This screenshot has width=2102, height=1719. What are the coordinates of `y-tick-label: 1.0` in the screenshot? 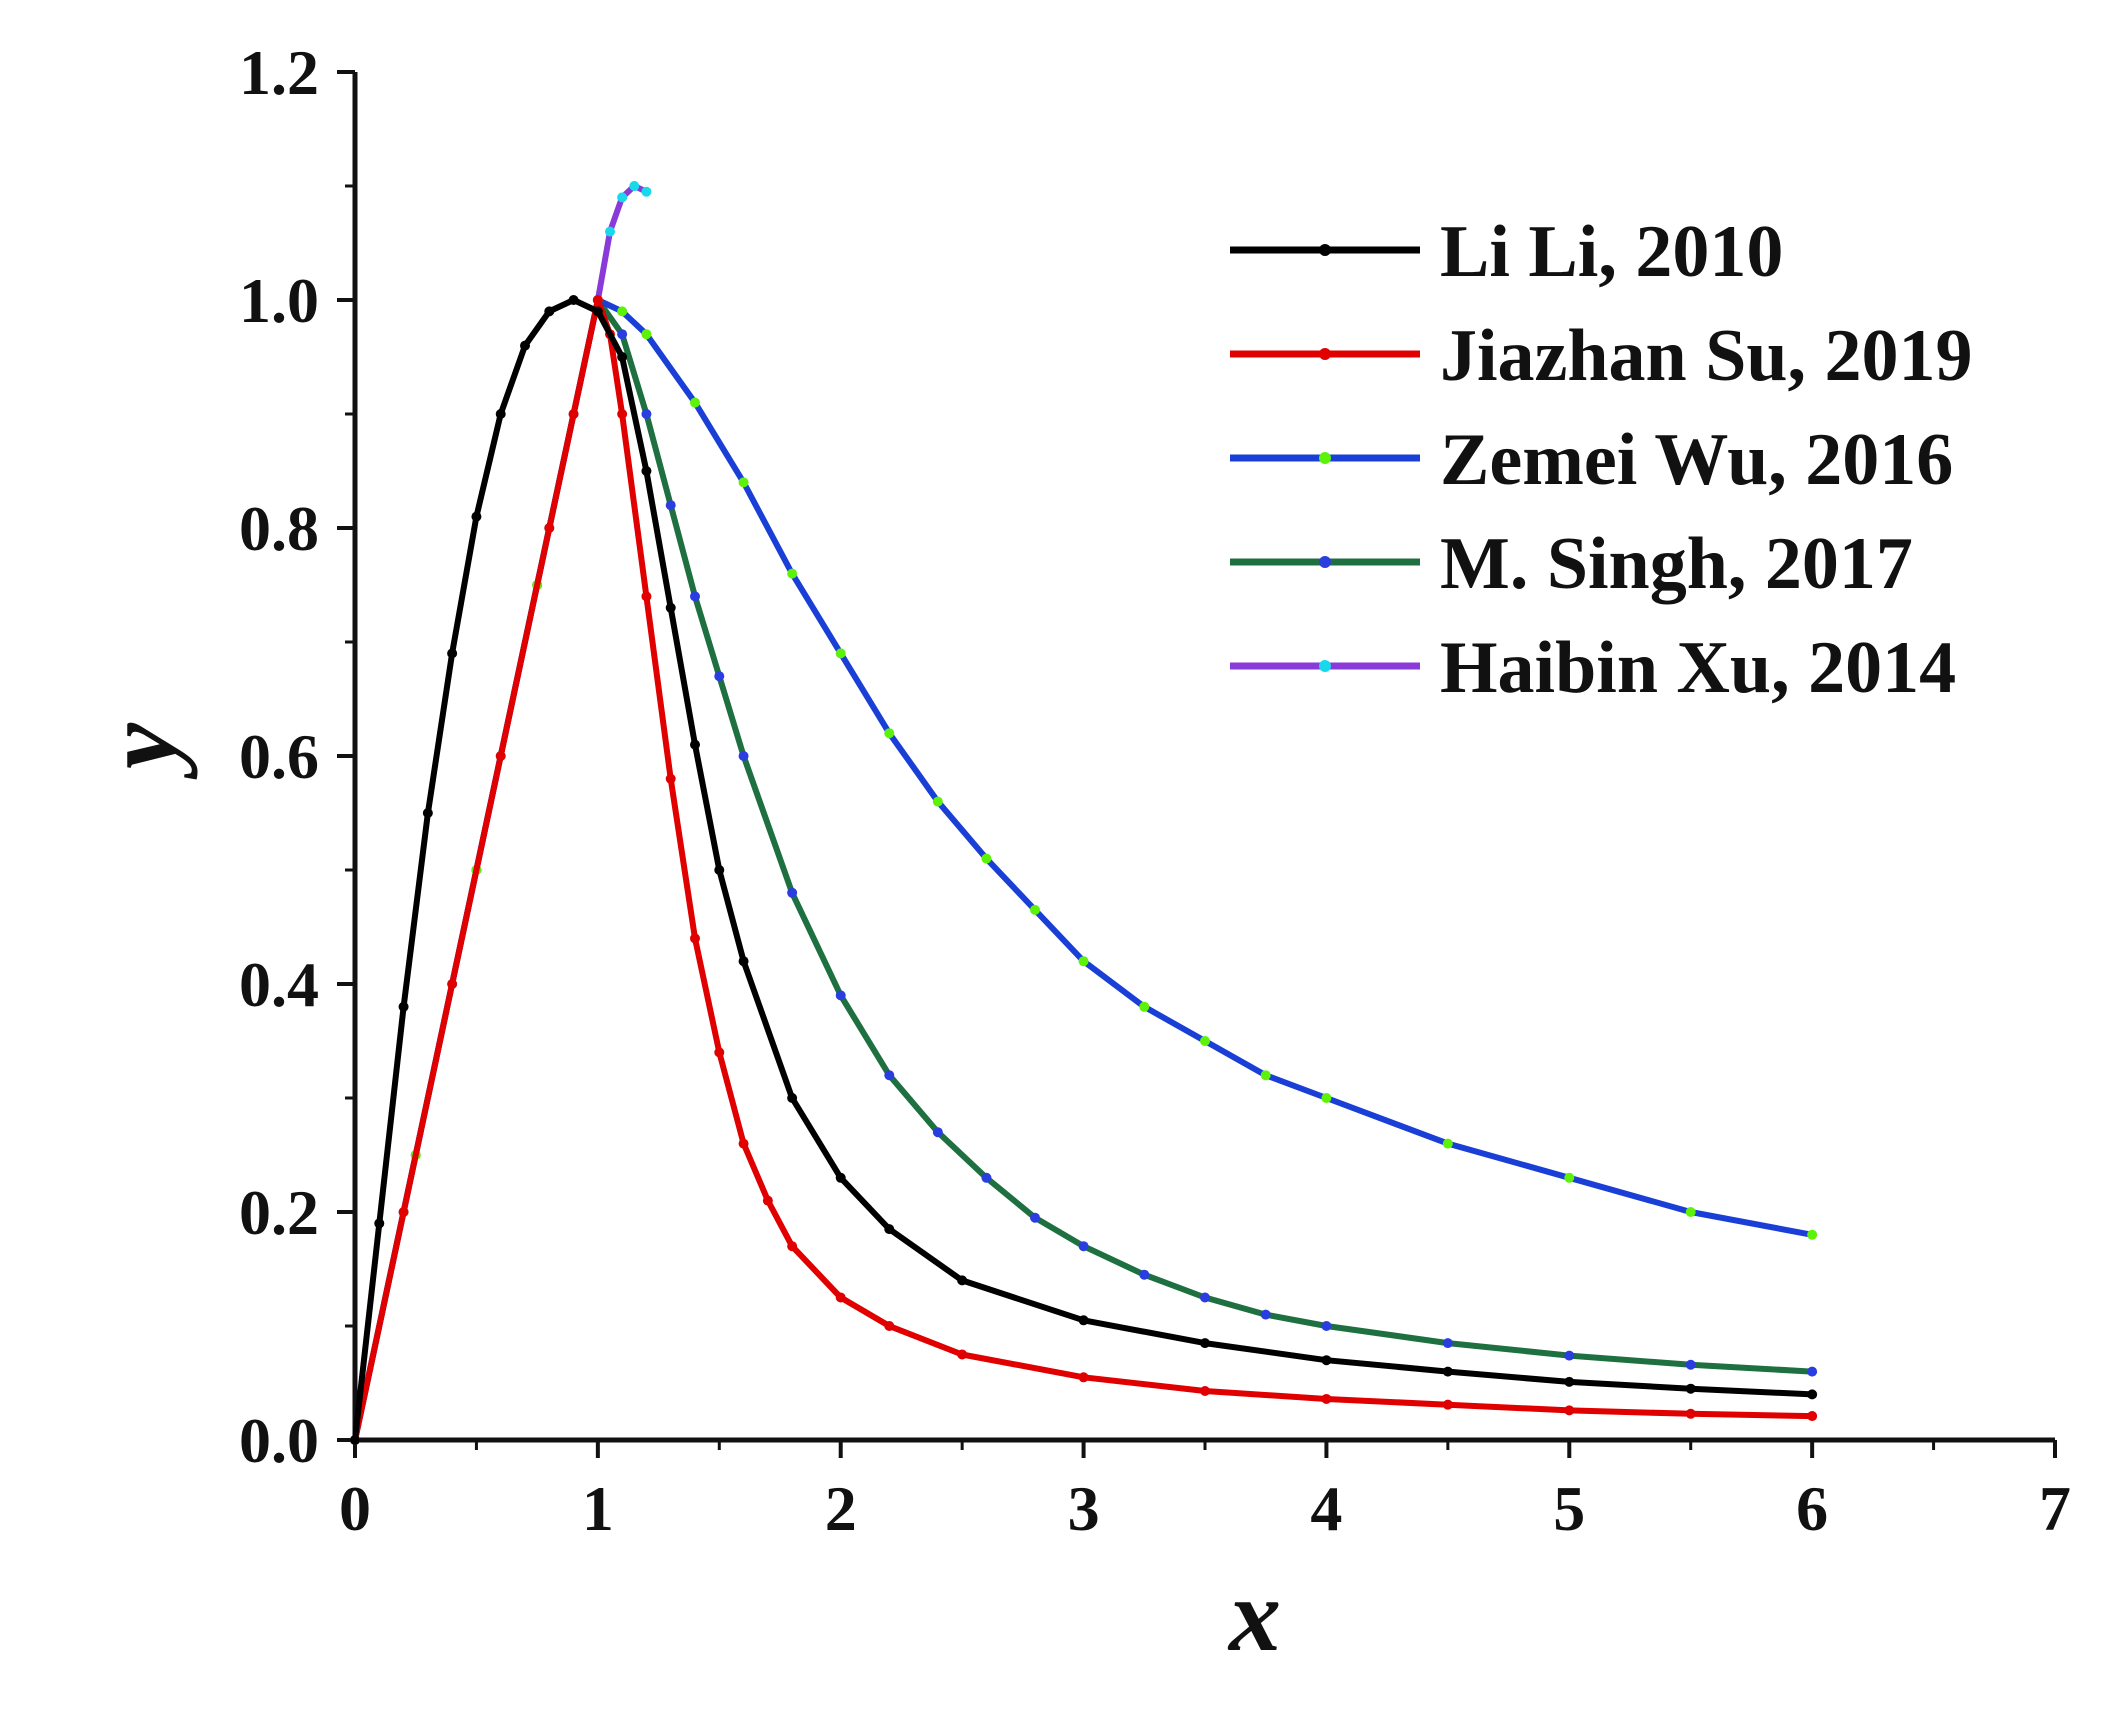 It's located at (279, 300).